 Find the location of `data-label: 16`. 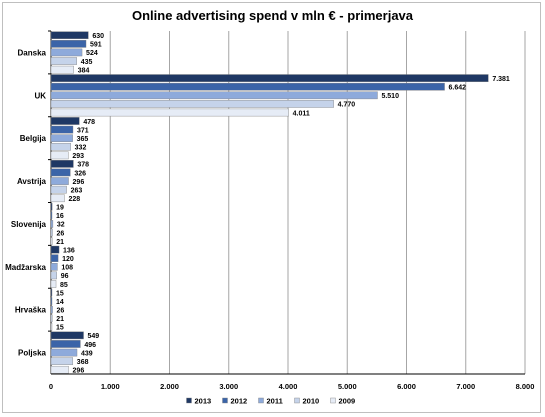

data-label: 16 is located at coordinates (60, 216).